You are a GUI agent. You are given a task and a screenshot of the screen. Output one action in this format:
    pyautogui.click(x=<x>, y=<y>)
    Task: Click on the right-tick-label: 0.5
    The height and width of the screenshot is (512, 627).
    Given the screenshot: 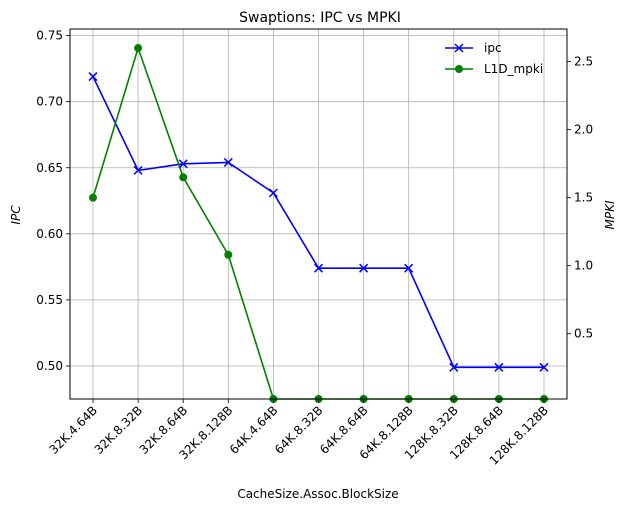 What is the action you would take?
    pyautogui.click(x=583, y=334)
    